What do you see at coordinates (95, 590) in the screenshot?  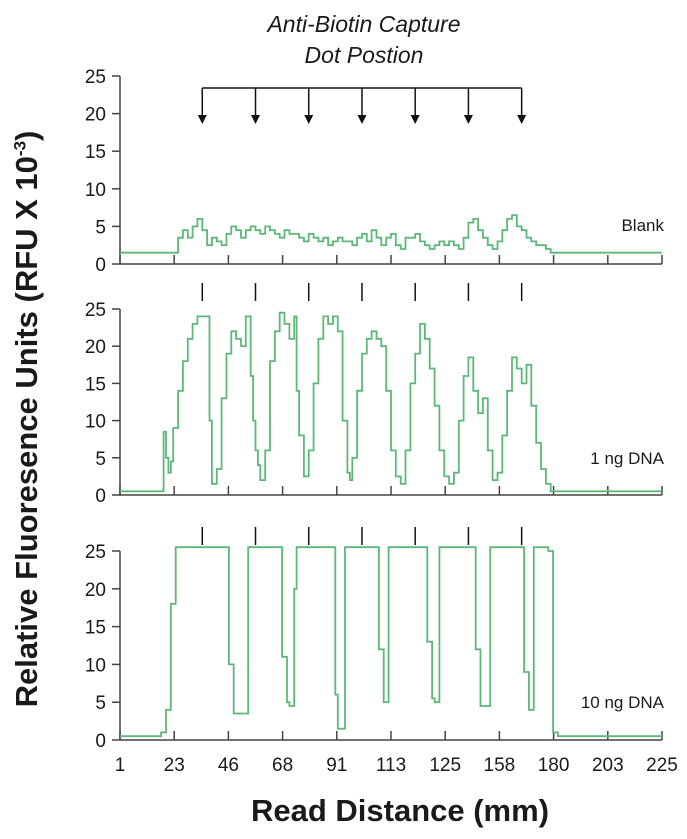 I see `y-tick-label-2-4: 20` at bounding box center [95, 590].